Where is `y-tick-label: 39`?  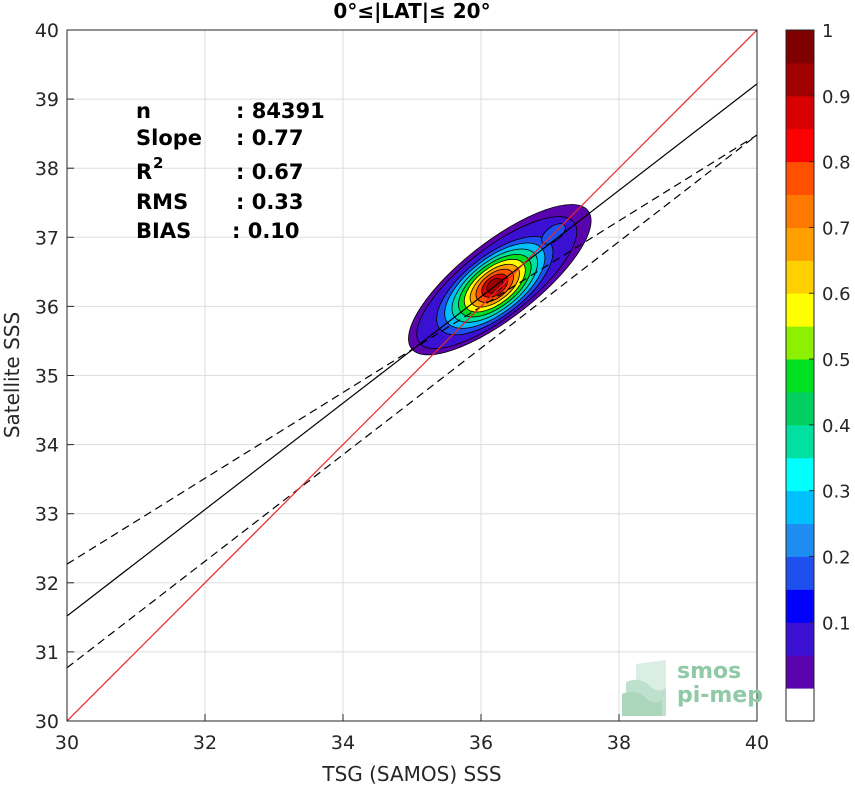
y-tick-label: 39 is located at coordinates (47, 100).